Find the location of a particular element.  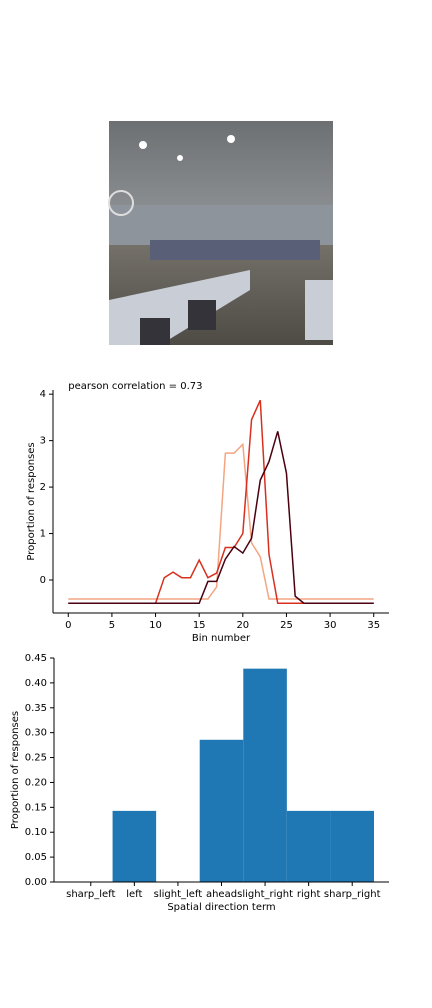

x-tick-label: left is located at coordinates (134, 894).